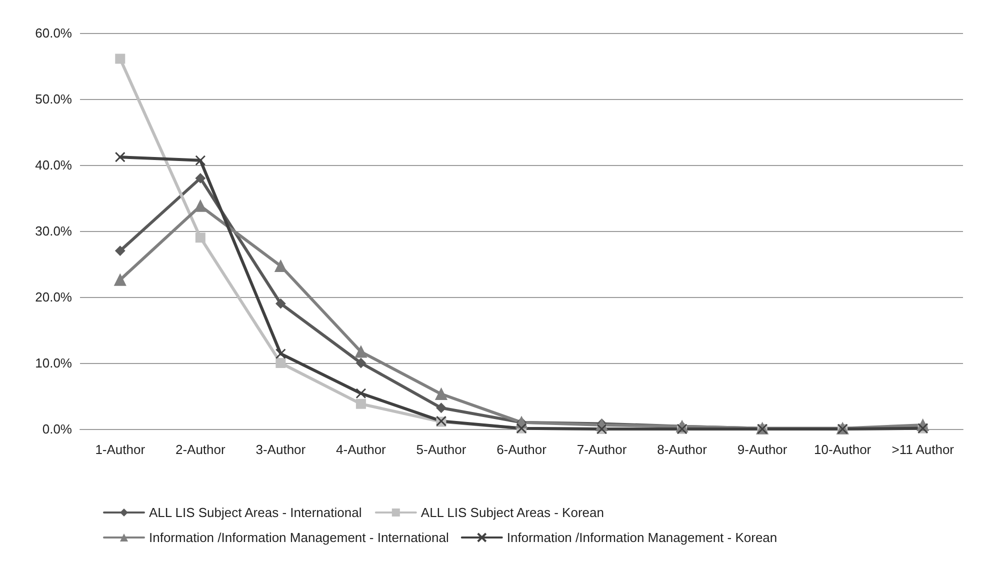 This screenshot has width=995, height=566. I want to click on legend-label: ALL LIS Subject Areas - Korean, so click(512, 512).